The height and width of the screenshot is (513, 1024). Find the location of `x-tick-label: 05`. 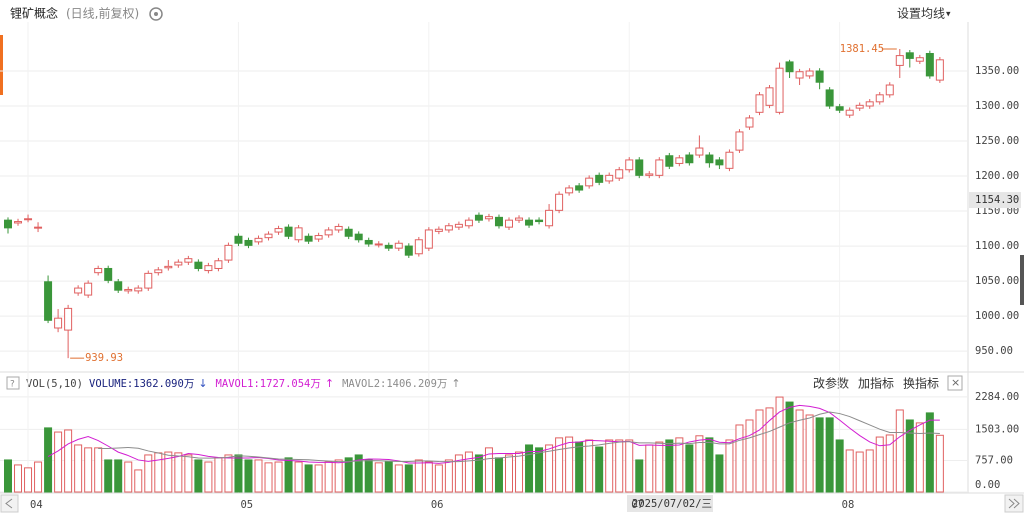

x-tick-label: 05 is located at coordinates (246, 505).